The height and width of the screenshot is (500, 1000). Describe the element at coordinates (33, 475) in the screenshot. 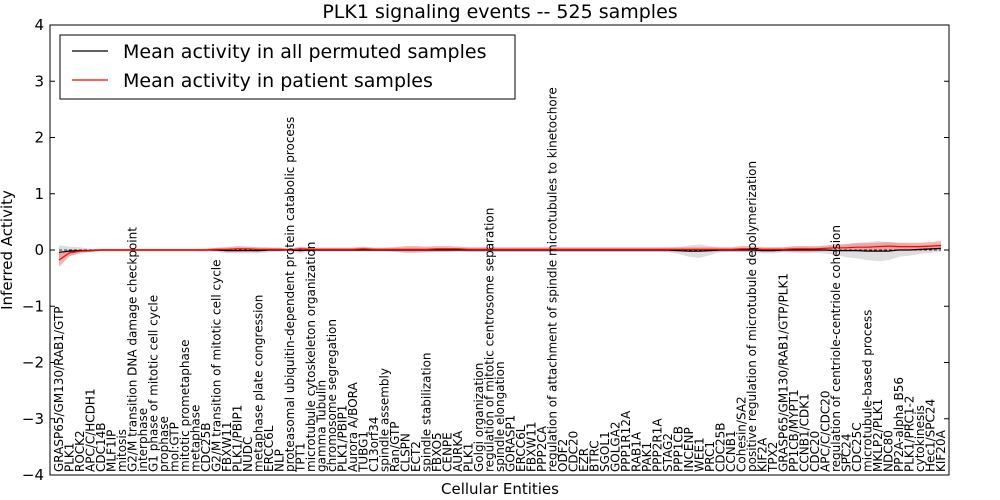

I see `y-tick-label: −4` at that location.